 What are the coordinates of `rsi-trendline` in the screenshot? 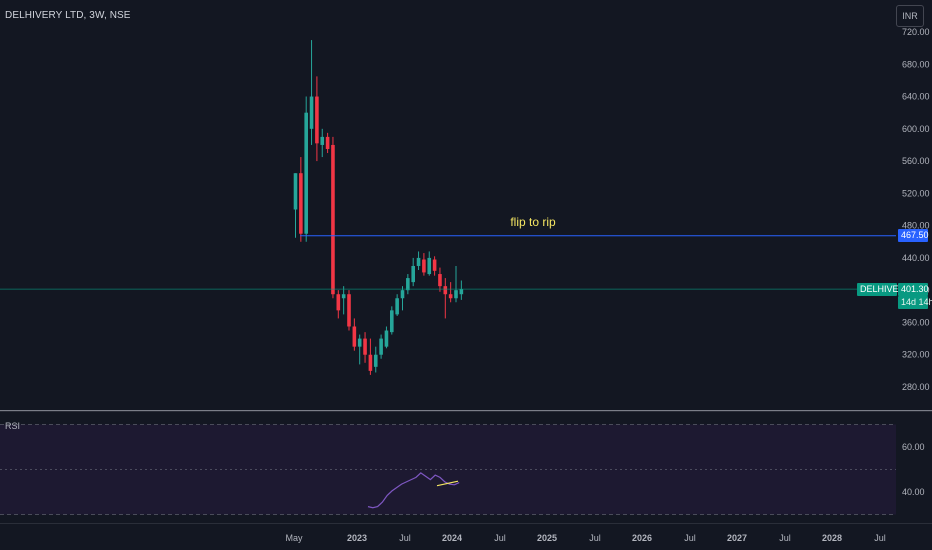 It's located at (447, 483).